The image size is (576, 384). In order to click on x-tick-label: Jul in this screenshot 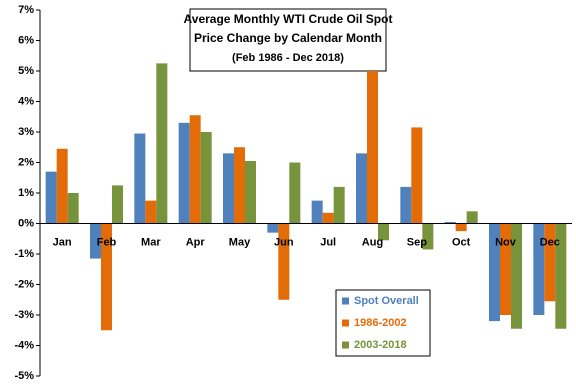, I will do `click(328, 242)`.